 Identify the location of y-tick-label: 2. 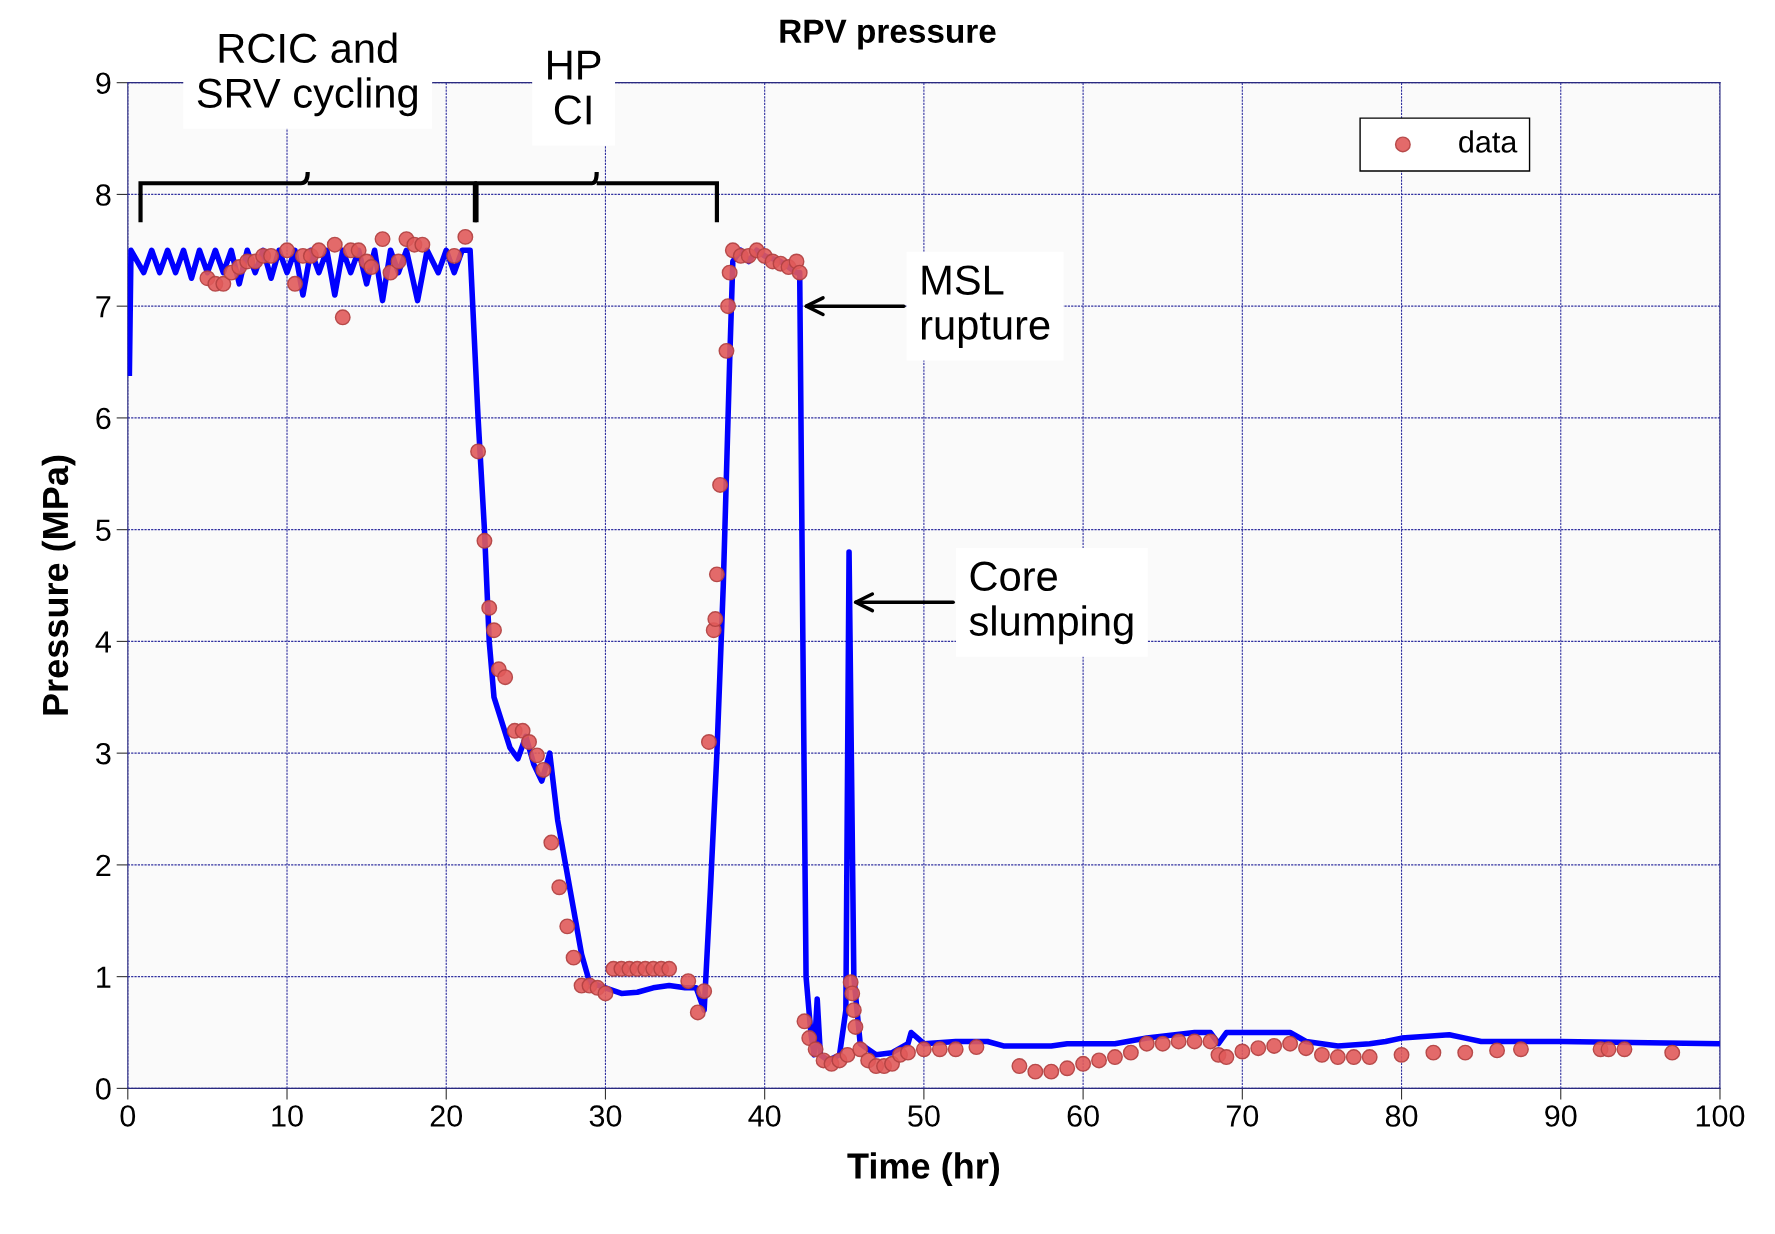
(103, 865).